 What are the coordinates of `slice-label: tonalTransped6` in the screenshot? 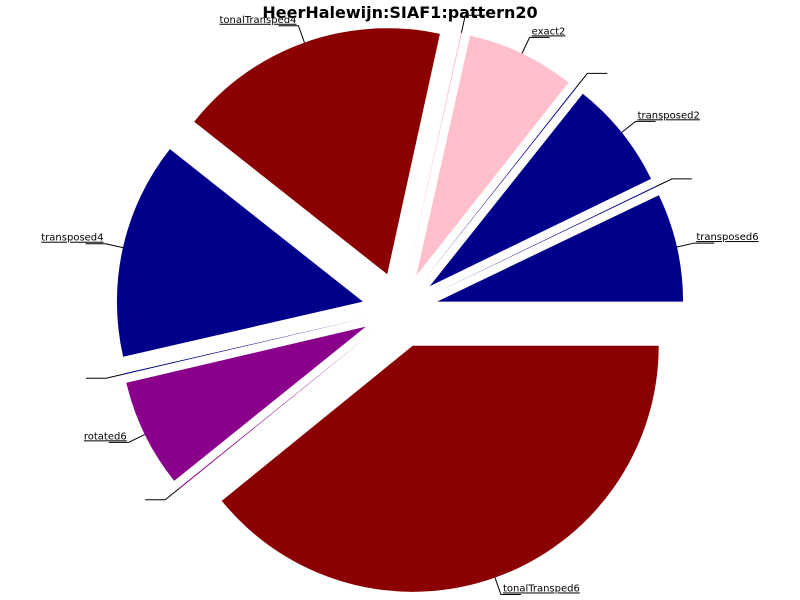 It's located at (541, 588).